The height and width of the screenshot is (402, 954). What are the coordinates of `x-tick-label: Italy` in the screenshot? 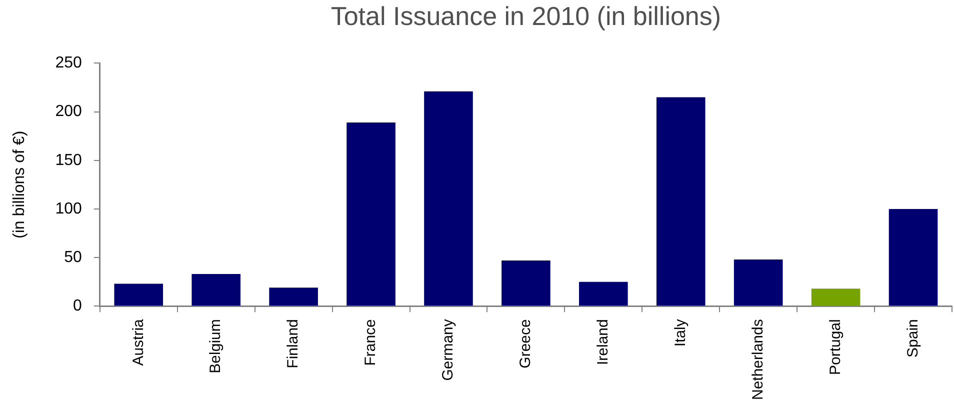 It's located at (681, 332).